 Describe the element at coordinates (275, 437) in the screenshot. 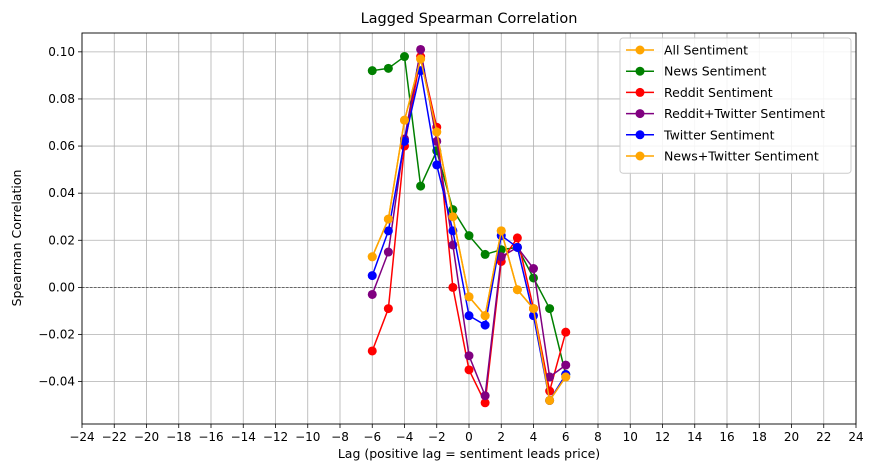

I see `x-tick-label: −12` at that location.